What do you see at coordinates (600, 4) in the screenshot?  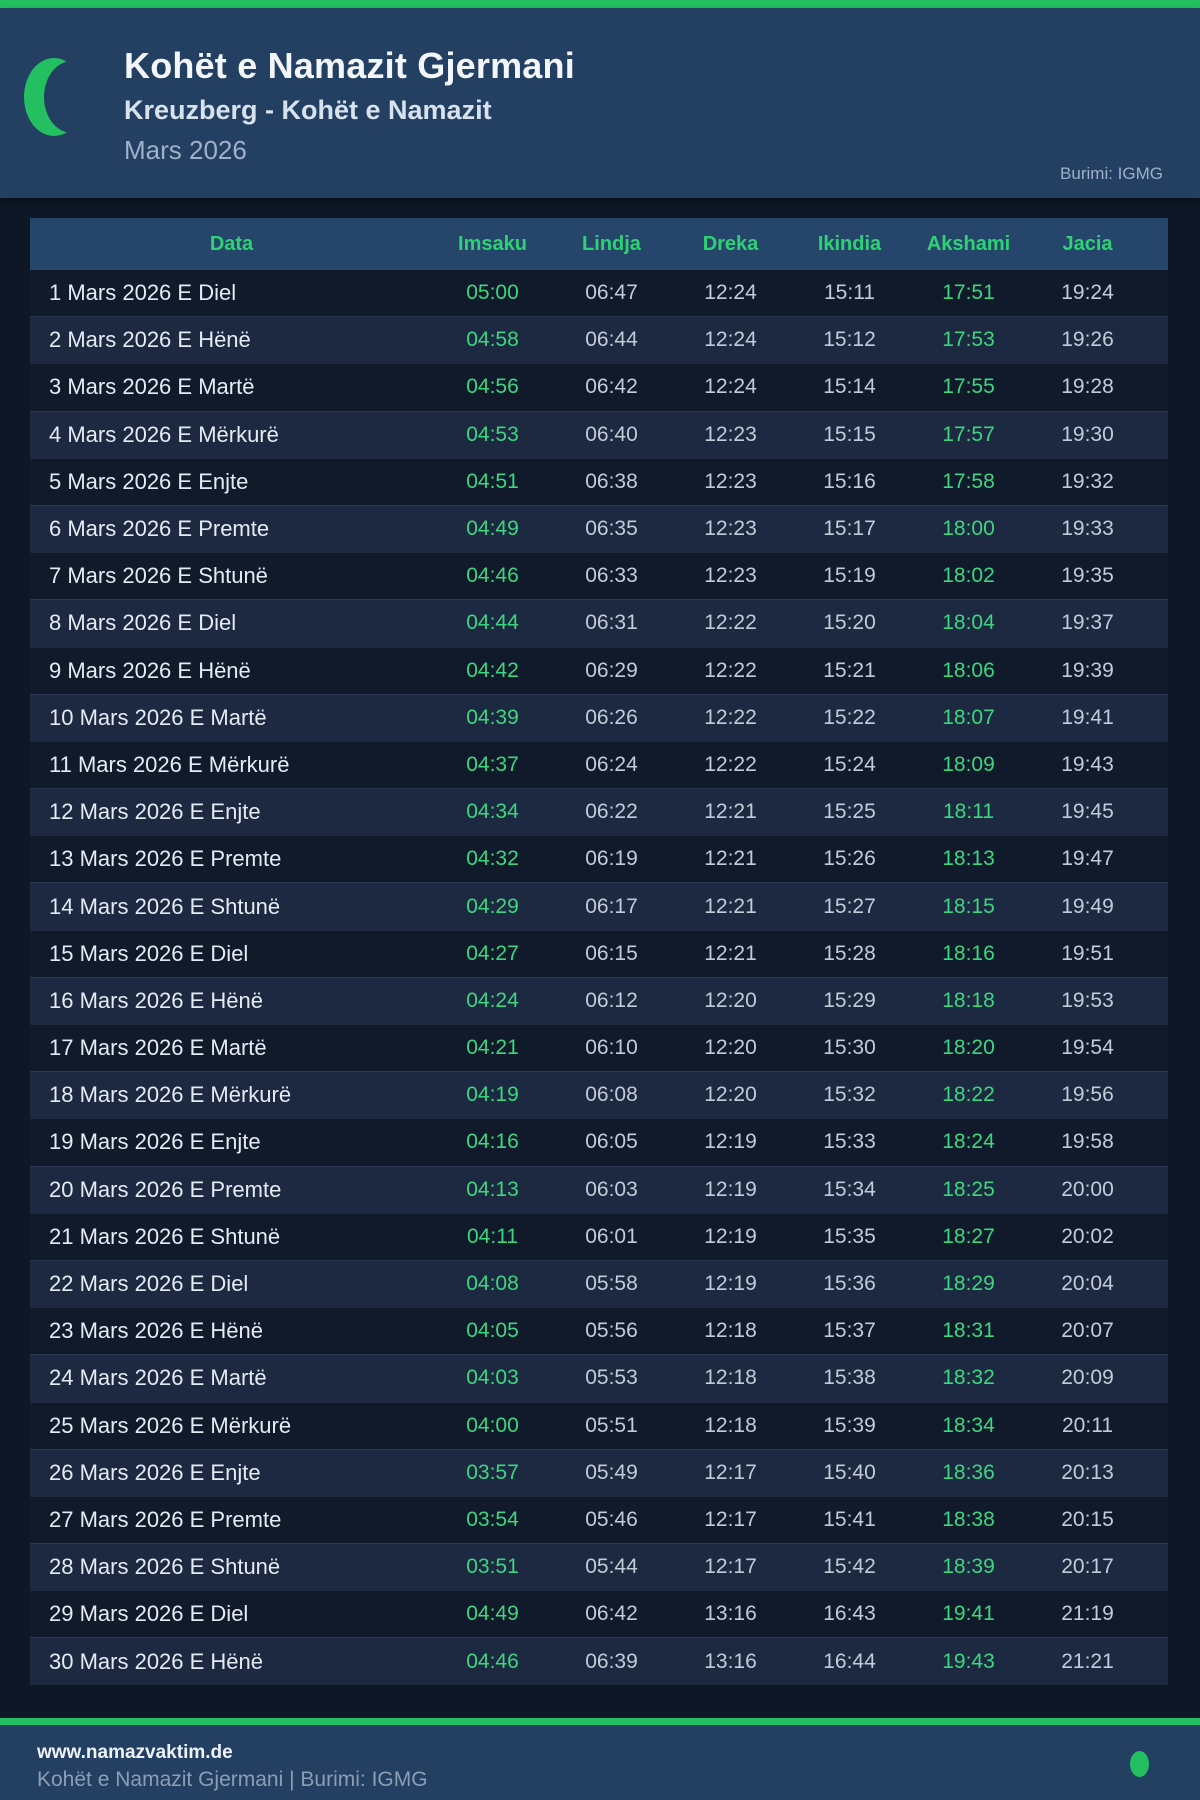 I see `top-accent-bar` at bounding box center [600, 4].